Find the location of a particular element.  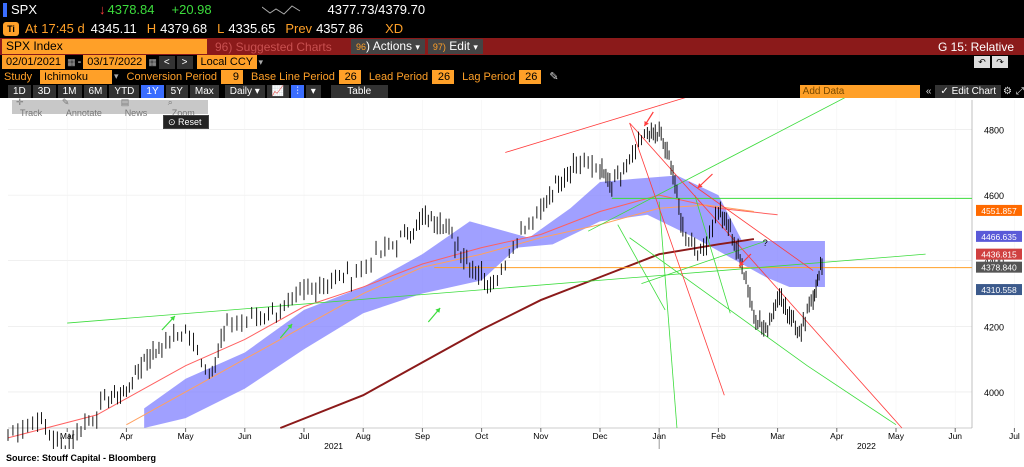

edit-chart-button: ✓ Edit Chart is located at coordinates (968, 91).